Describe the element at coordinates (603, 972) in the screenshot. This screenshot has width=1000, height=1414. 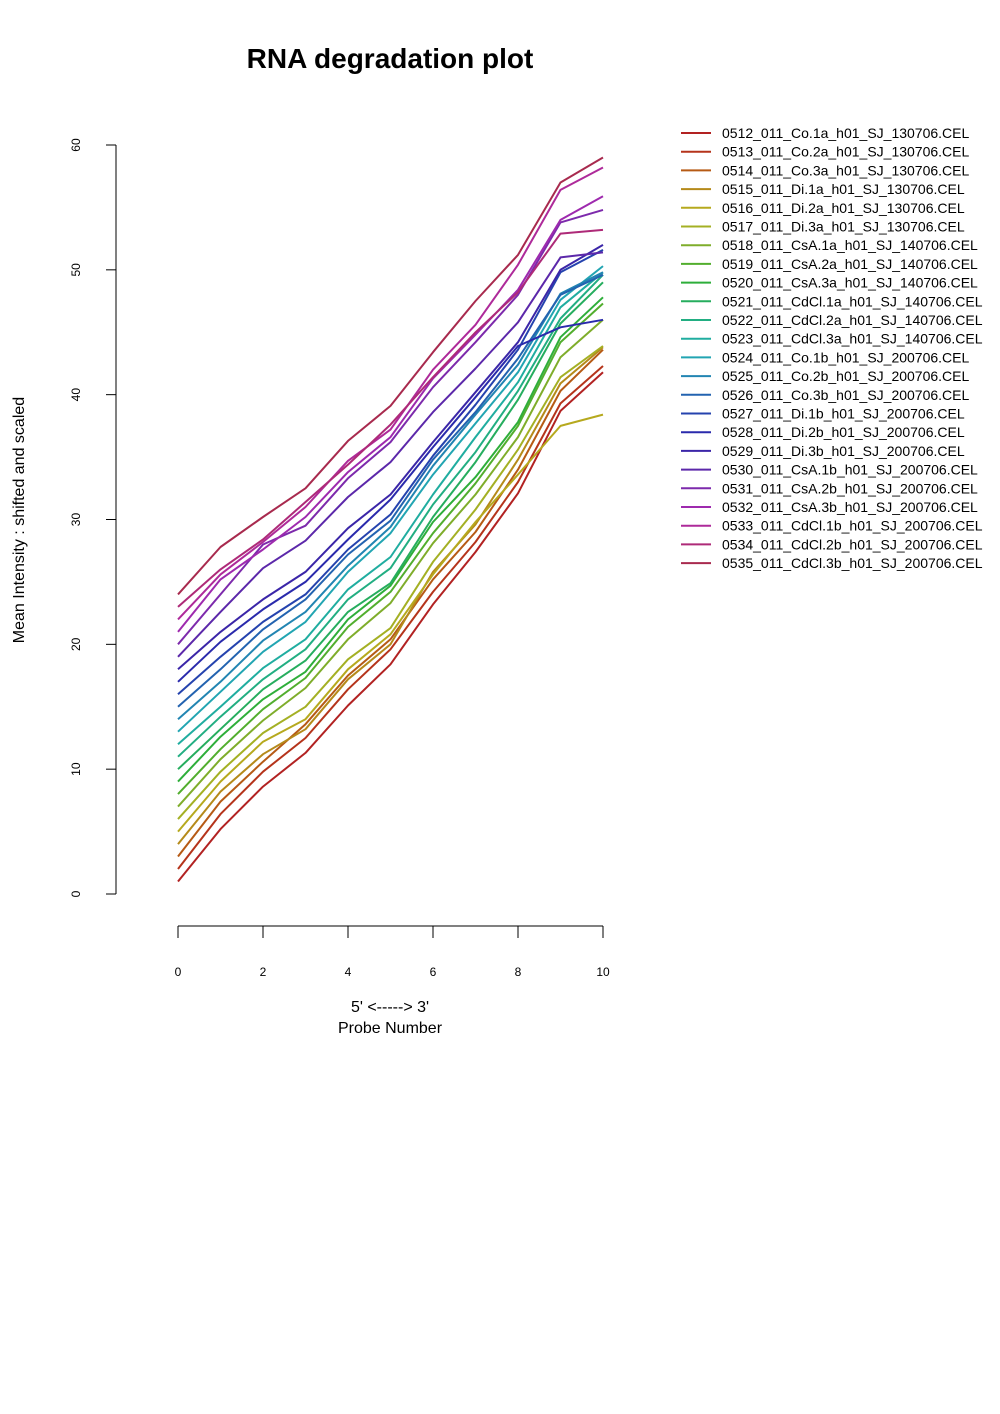
I see `x-tick-label: 10` at that location.